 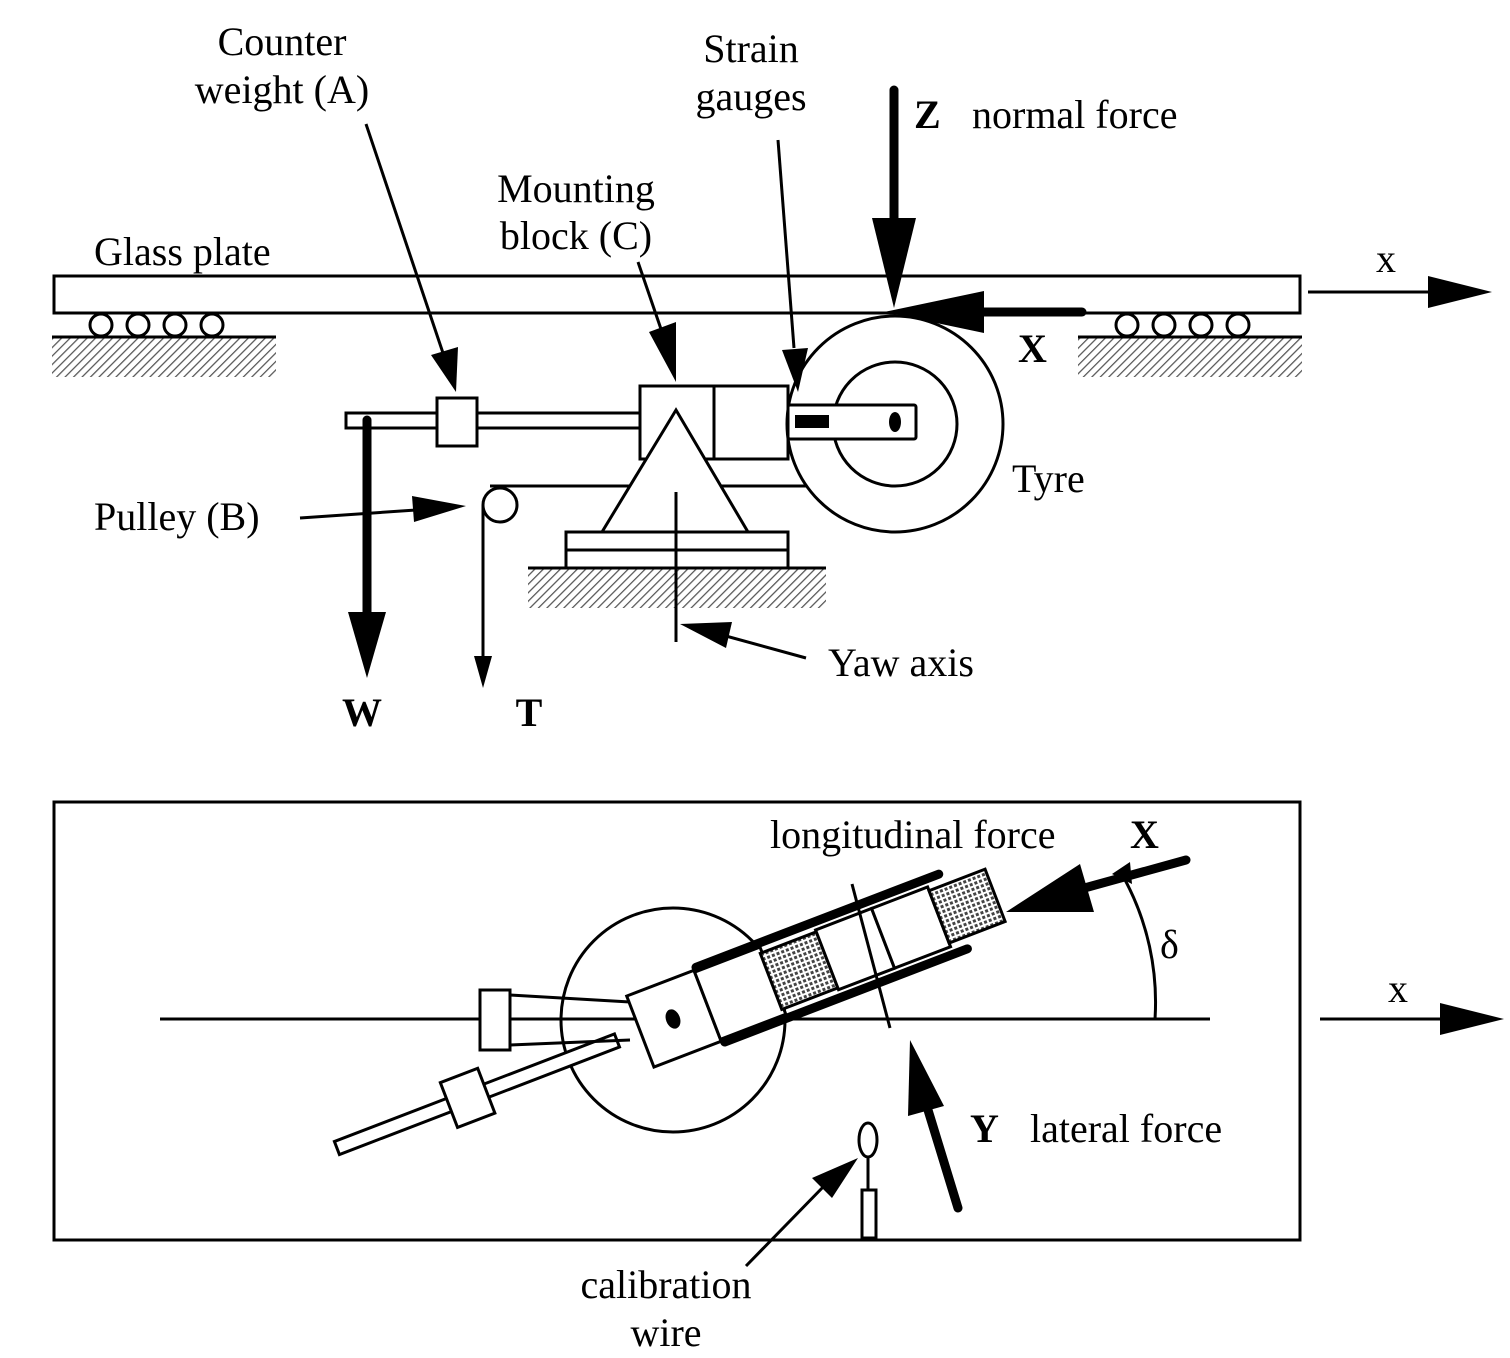 I want to click on wheel-arm, so click(x=852, y=422).